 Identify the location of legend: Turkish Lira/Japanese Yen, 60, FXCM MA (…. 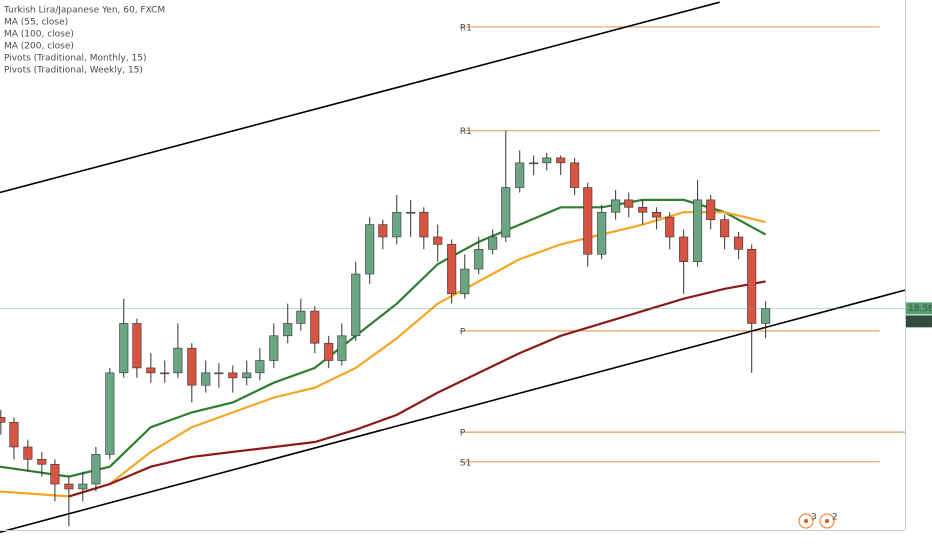
(84, 41).